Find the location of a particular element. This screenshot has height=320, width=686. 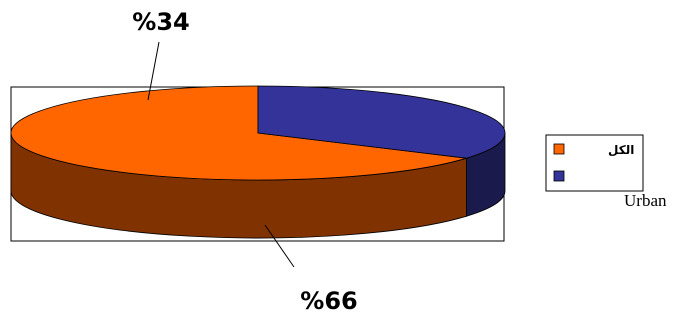

urban-label: Urban is located at coordinates (645, 200).